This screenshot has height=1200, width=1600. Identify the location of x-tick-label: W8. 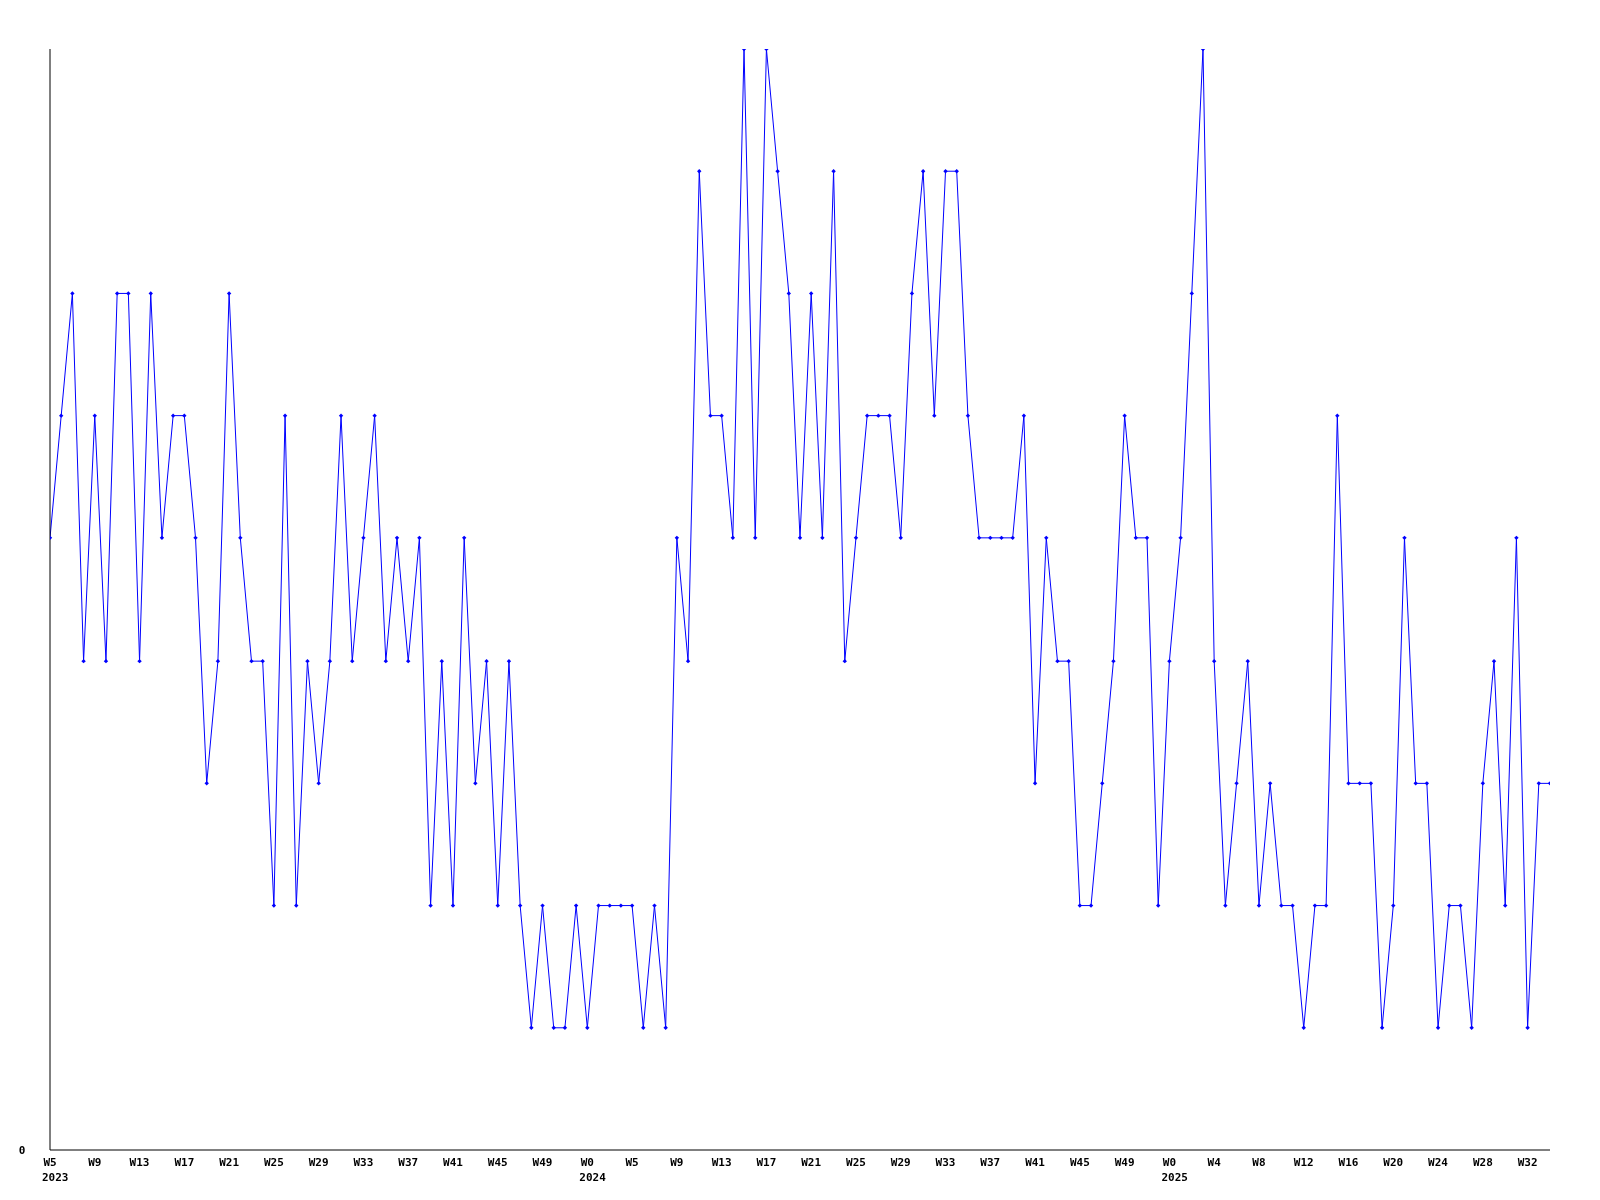
(1259, 1162).